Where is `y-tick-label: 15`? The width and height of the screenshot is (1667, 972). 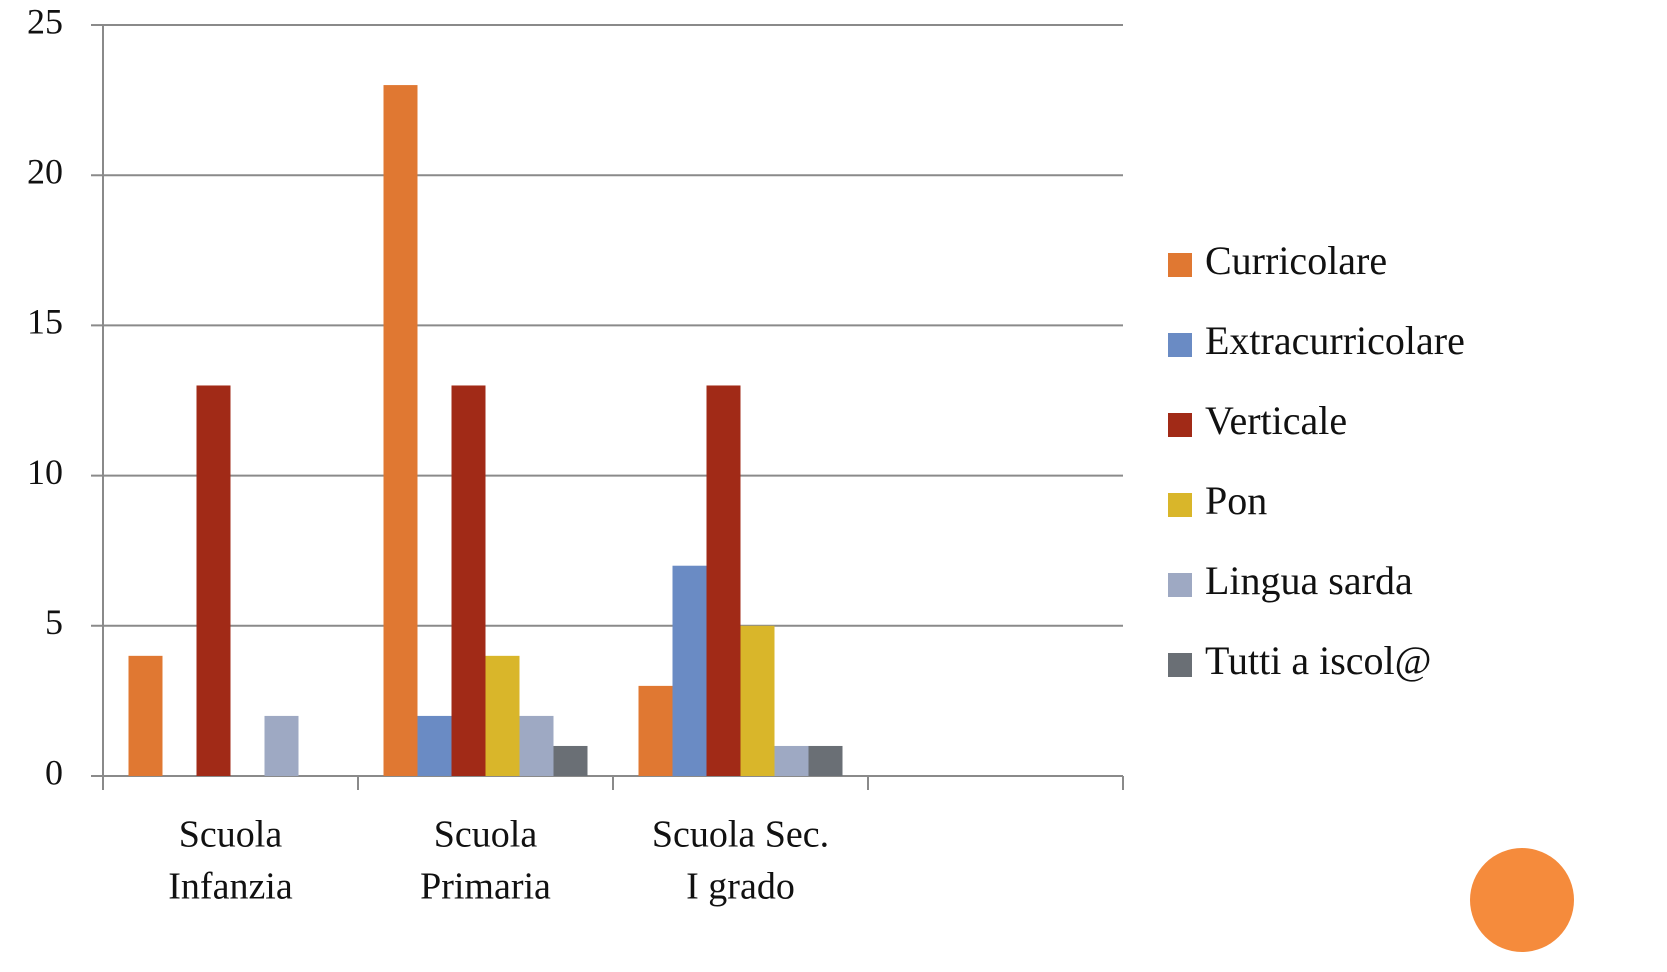
y-tick-label: 15 is located at coordinates (45, 322).